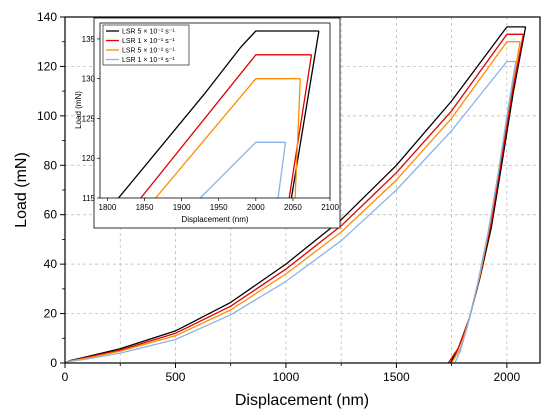 This screenshot has height=414, width=550. What do you see at coordinates (47, 17) in the screenshot?
I see `y-tick-label: 140` at bounding box center [47, 17].